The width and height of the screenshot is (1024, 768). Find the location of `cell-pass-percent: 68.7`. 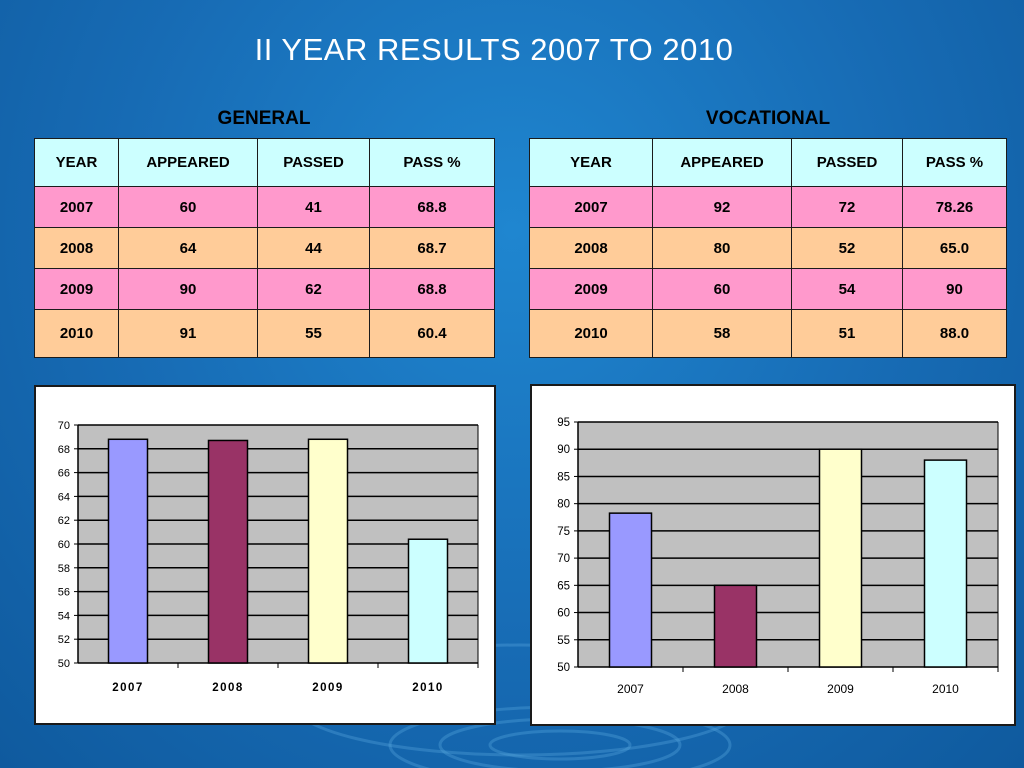

cell-pass-percent: 68.7 is located at coordinates (432, 248).